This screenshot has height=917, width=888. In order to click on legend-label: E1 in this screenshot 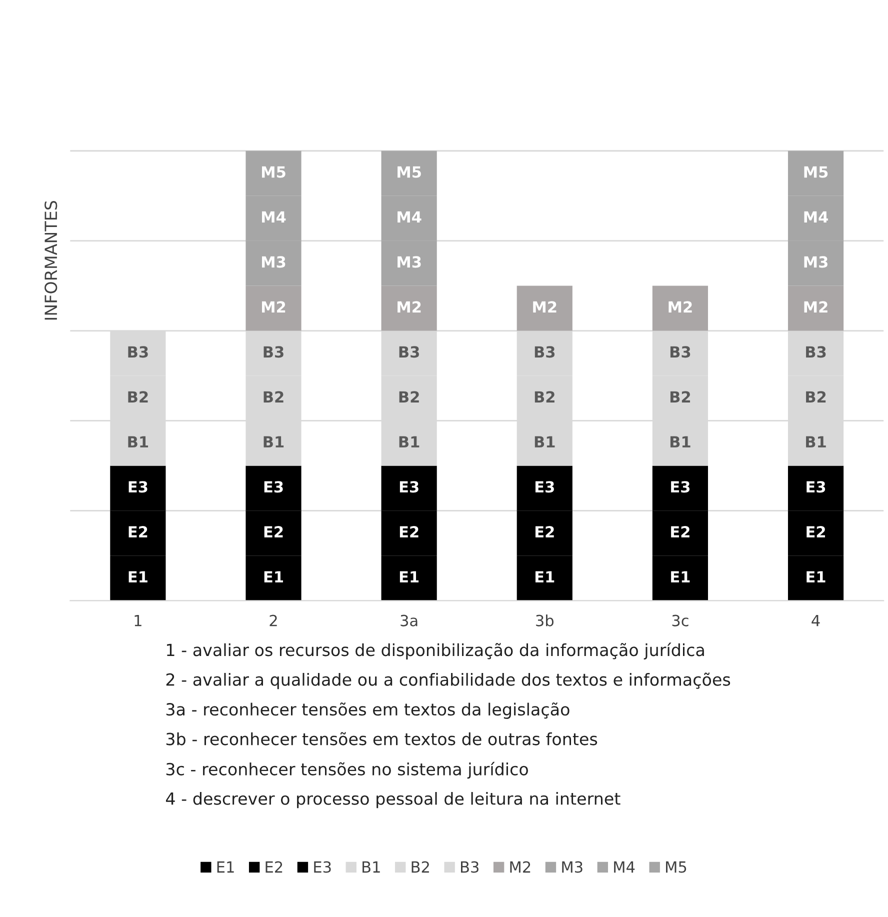, I will do `click(225, 867)`.